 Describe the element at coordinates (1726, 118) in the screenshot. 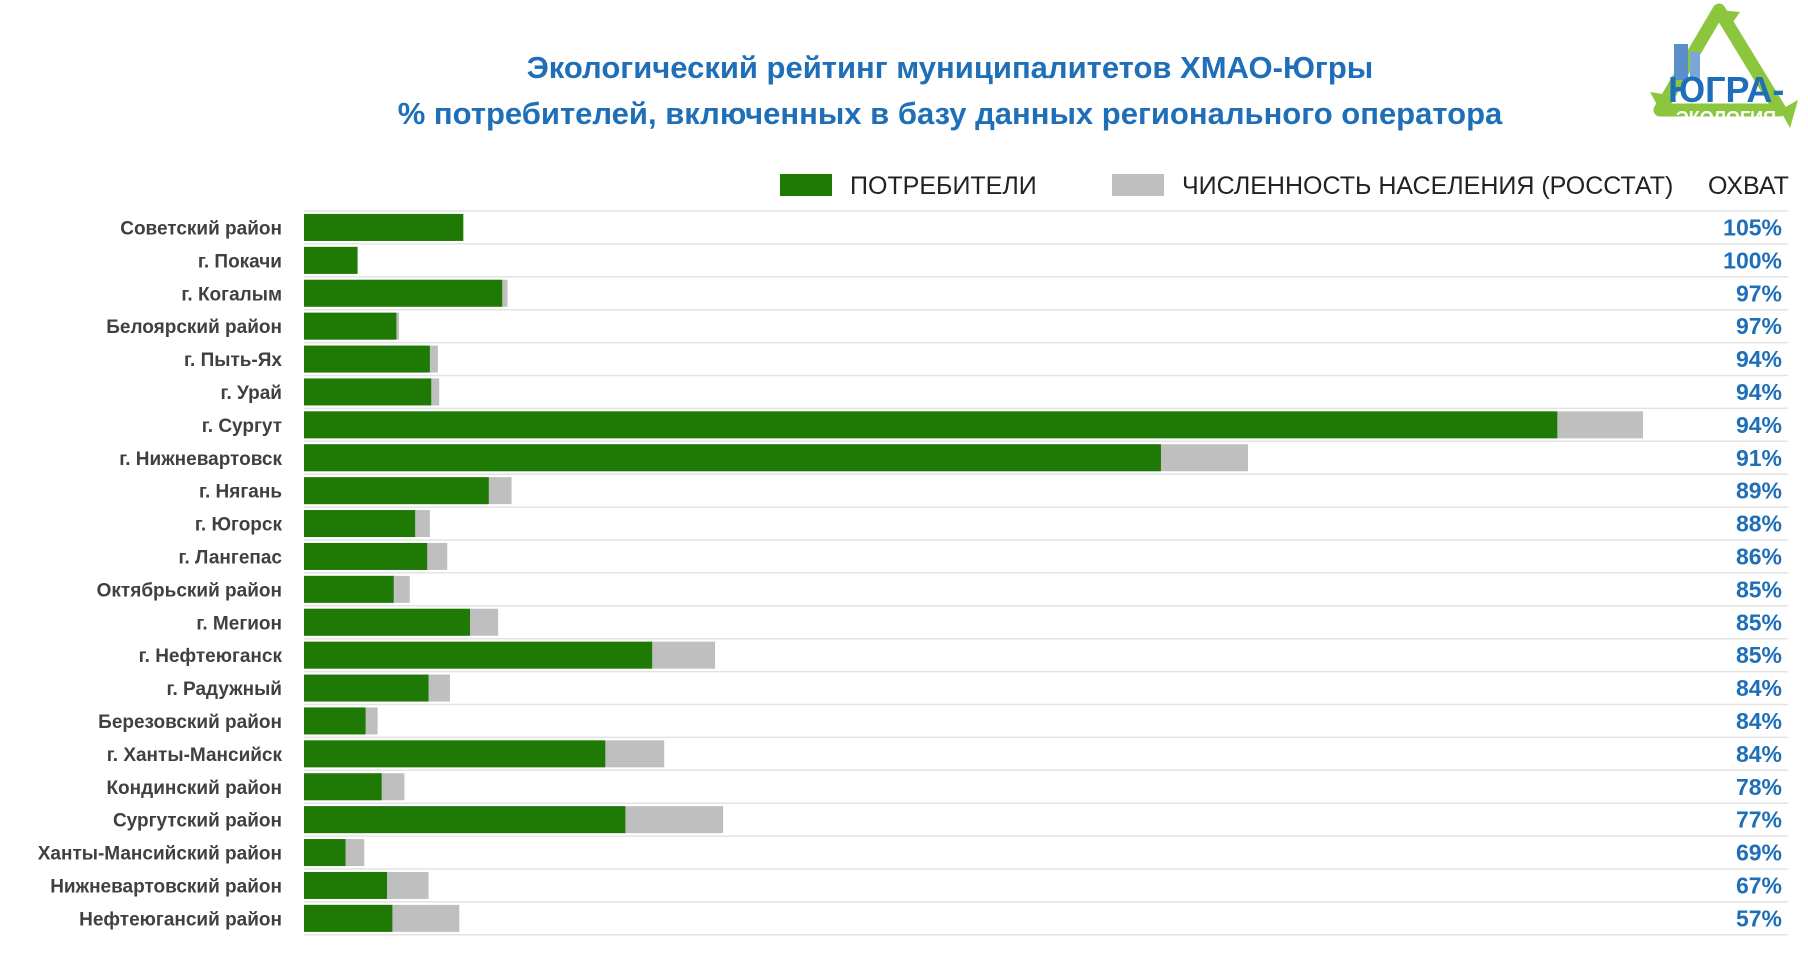

I see `logo-text-bottom: ЭКОЛОГИЯ` at that location.